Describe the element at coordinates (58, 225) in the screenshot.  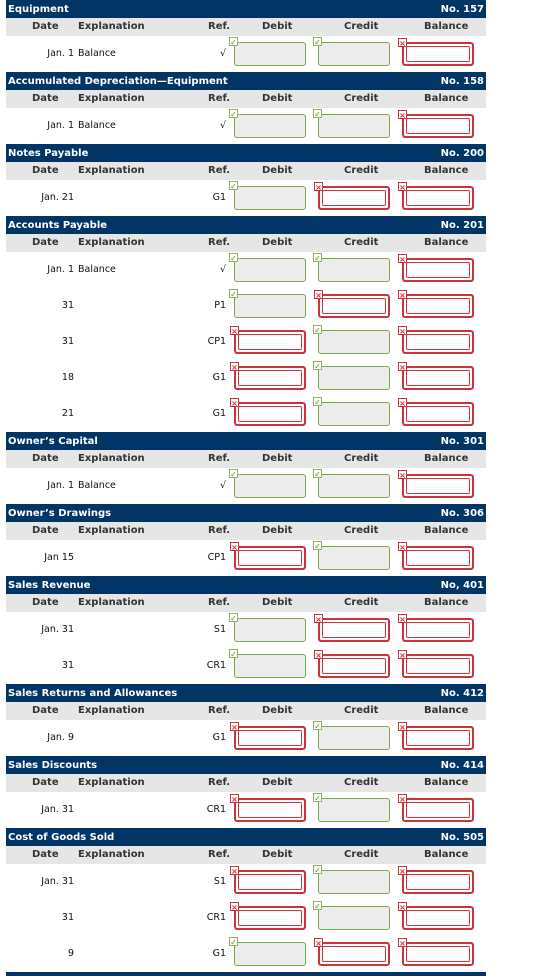
I see `account-name: Accounts Payable` at that location.